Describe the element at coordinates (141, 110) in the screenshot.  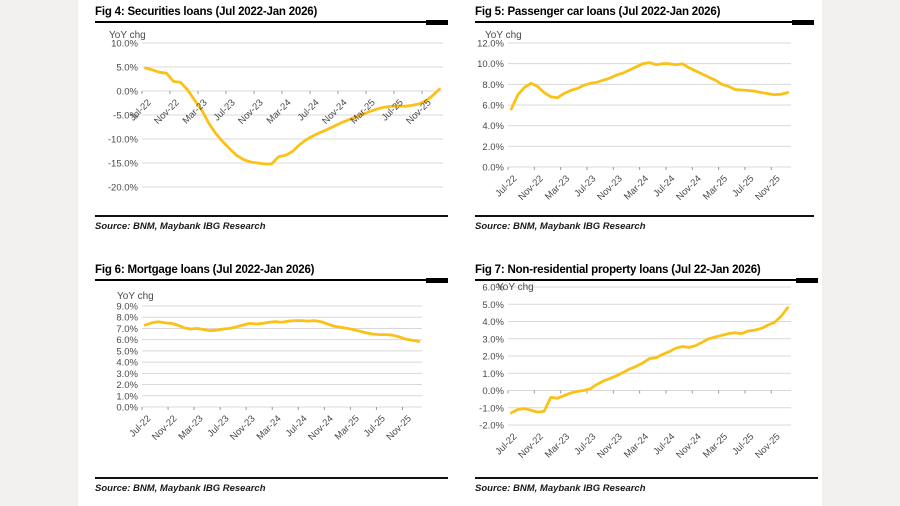
I see `x-axis-tick-label: Jul-22` at that location.